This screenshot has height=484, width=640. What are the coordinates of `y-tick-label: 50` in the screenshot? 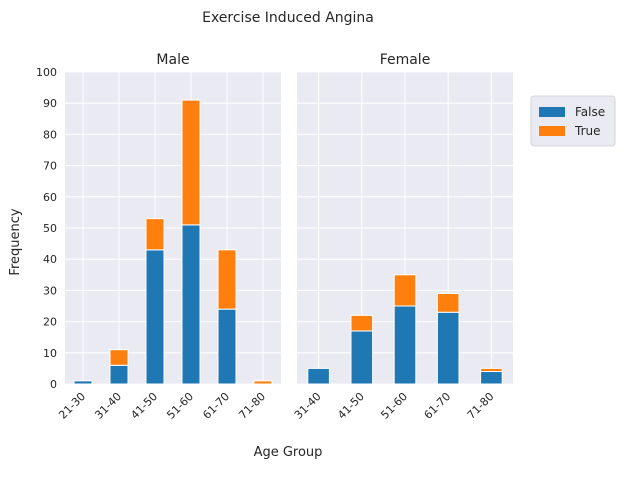 It's located at (50, 228).